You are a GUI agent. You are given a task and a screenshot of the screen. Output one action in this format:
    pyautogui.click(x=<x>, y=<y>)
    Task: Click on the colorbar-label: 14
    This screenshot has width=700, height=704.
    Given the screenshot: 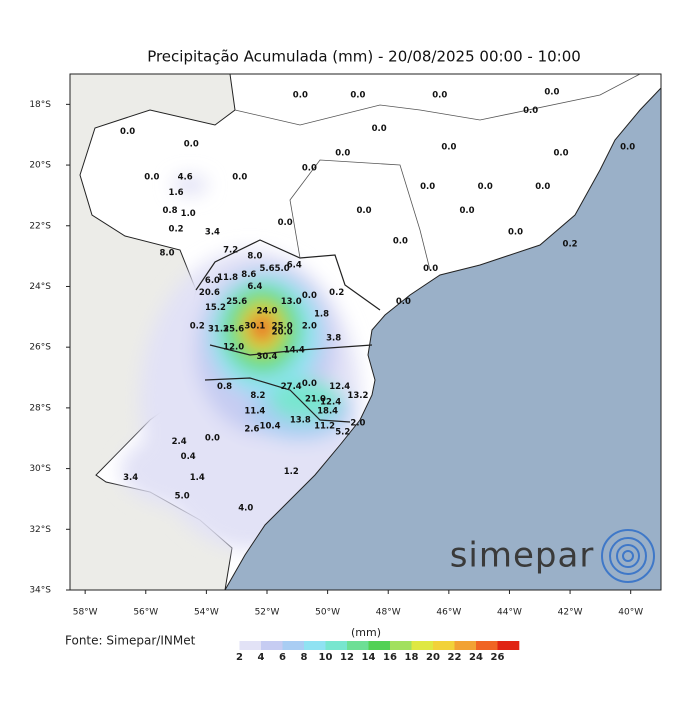 What is the action you would take?
    pyautogui.click(x=369, y=657)
    